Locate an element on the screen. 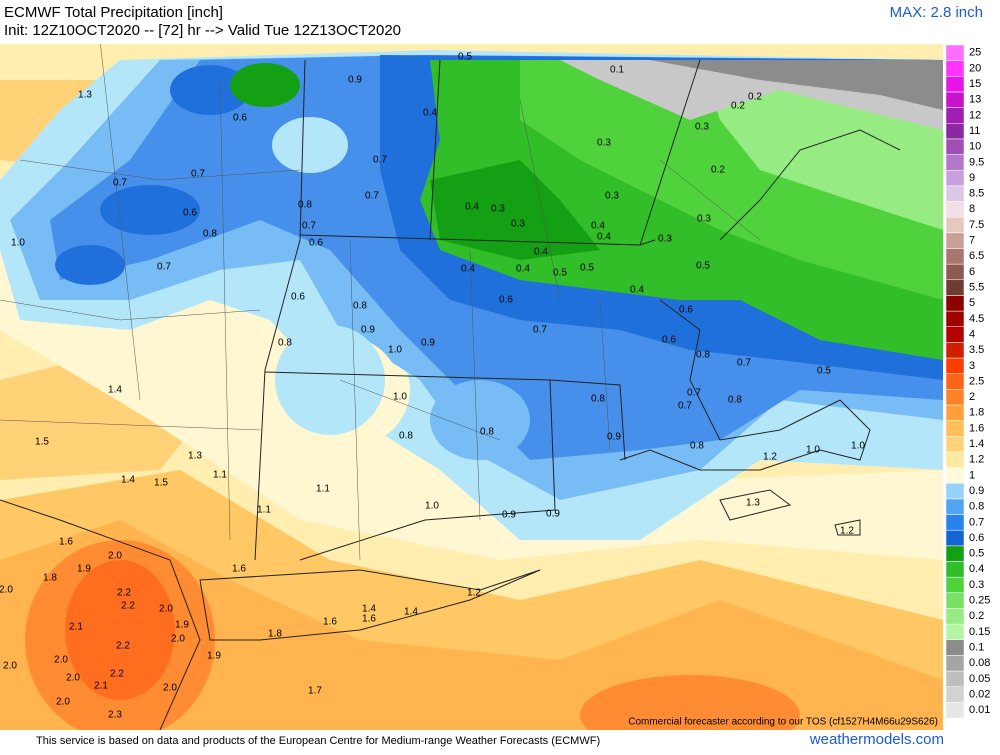 This screenshot has height=755, width=1000. max-label: MAX: 2.8 inch is located at coordinates (936, 12).